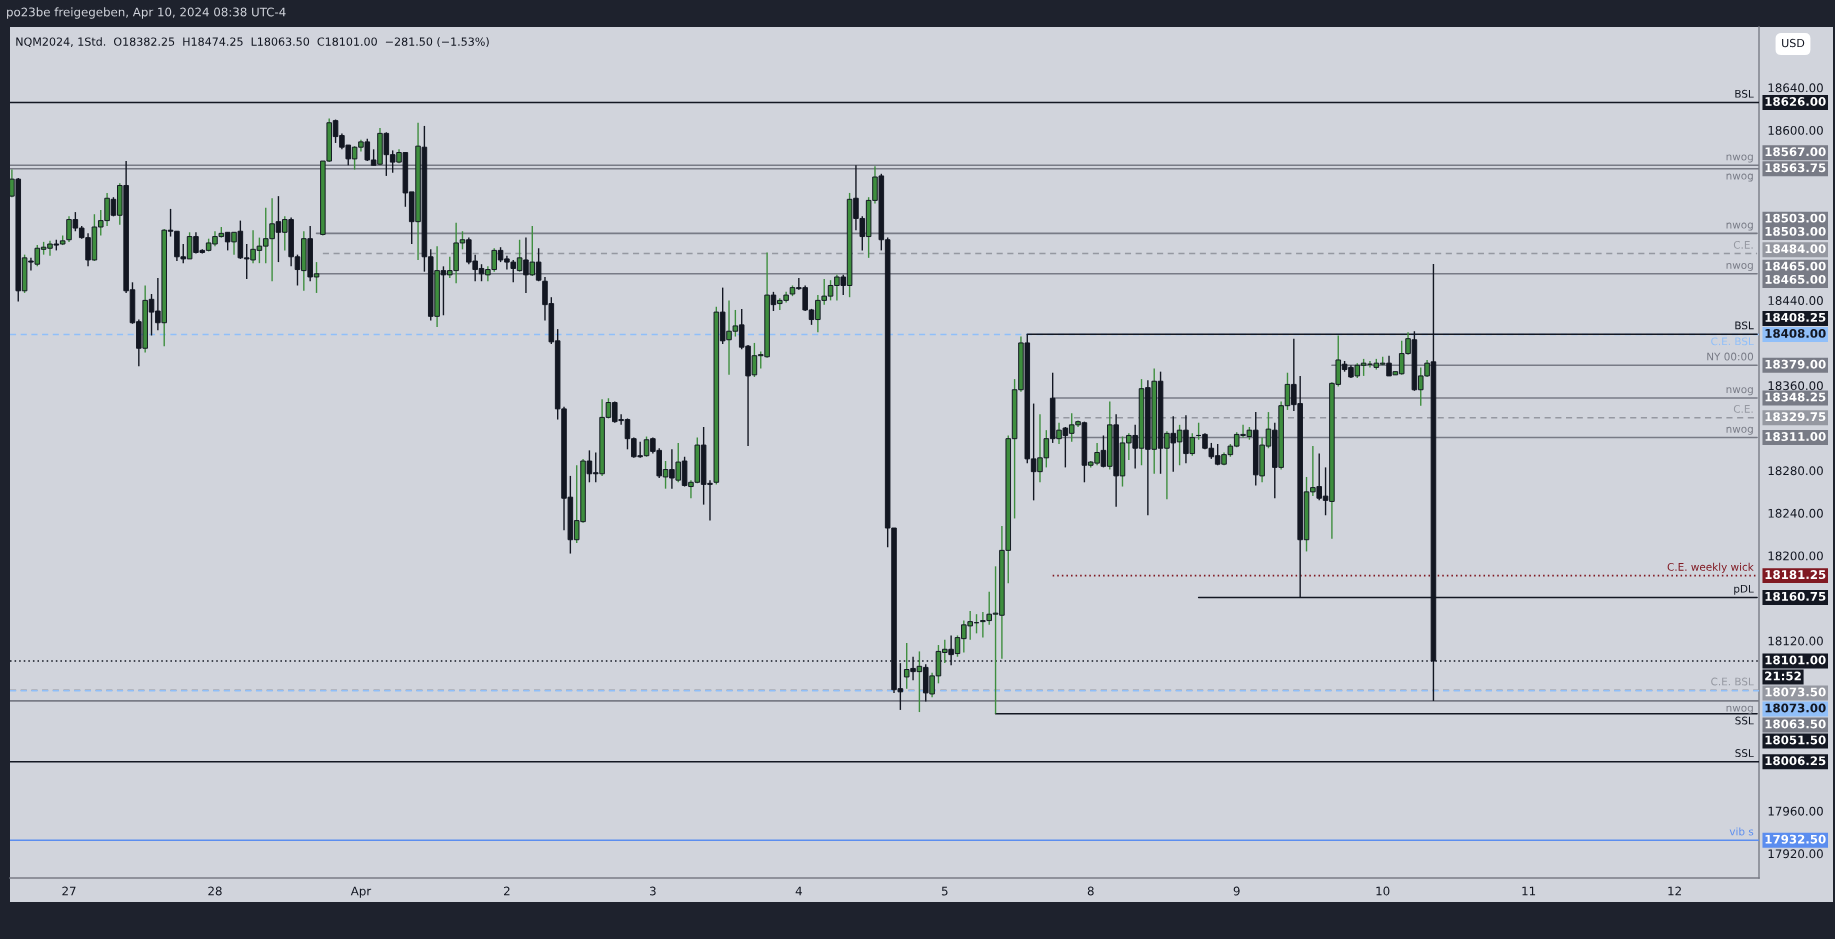 The width and height of the screenshot is (1835, 939). I want to click on ref-line-label: SSL, so click(1744, 753).